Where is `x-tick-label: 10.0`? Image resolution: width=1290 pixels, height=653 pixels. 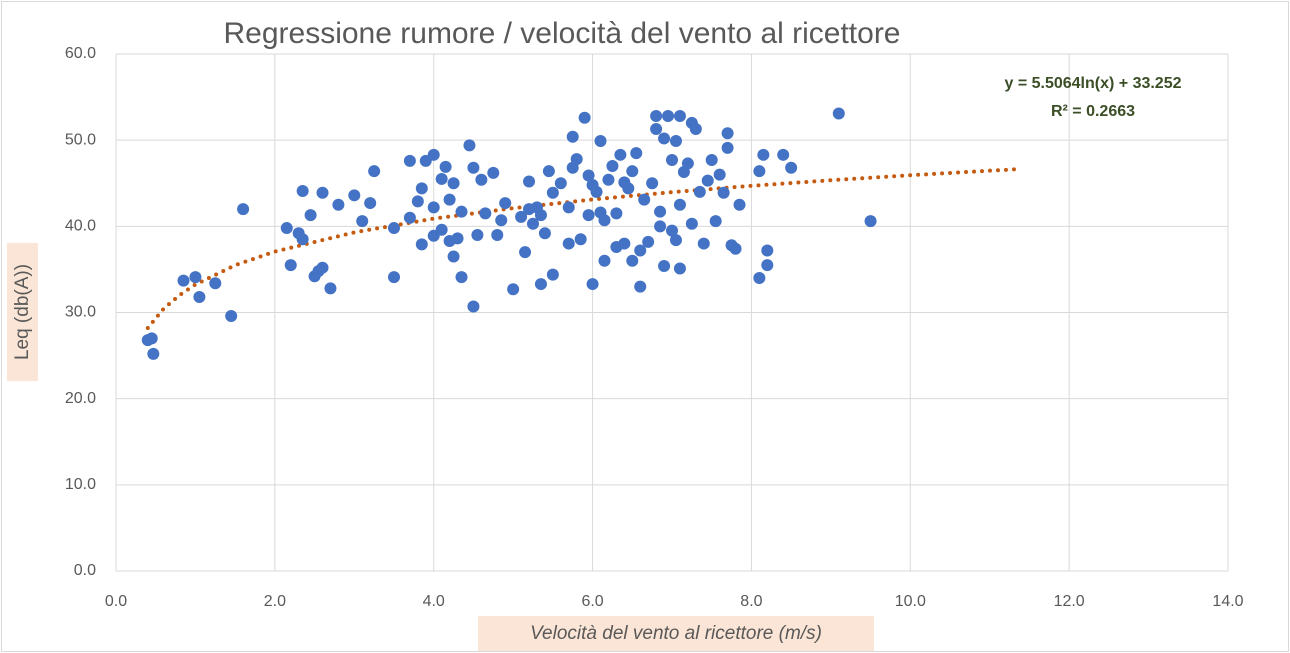 x-tick-label: 10.0 is located at coordinates (910, 601).